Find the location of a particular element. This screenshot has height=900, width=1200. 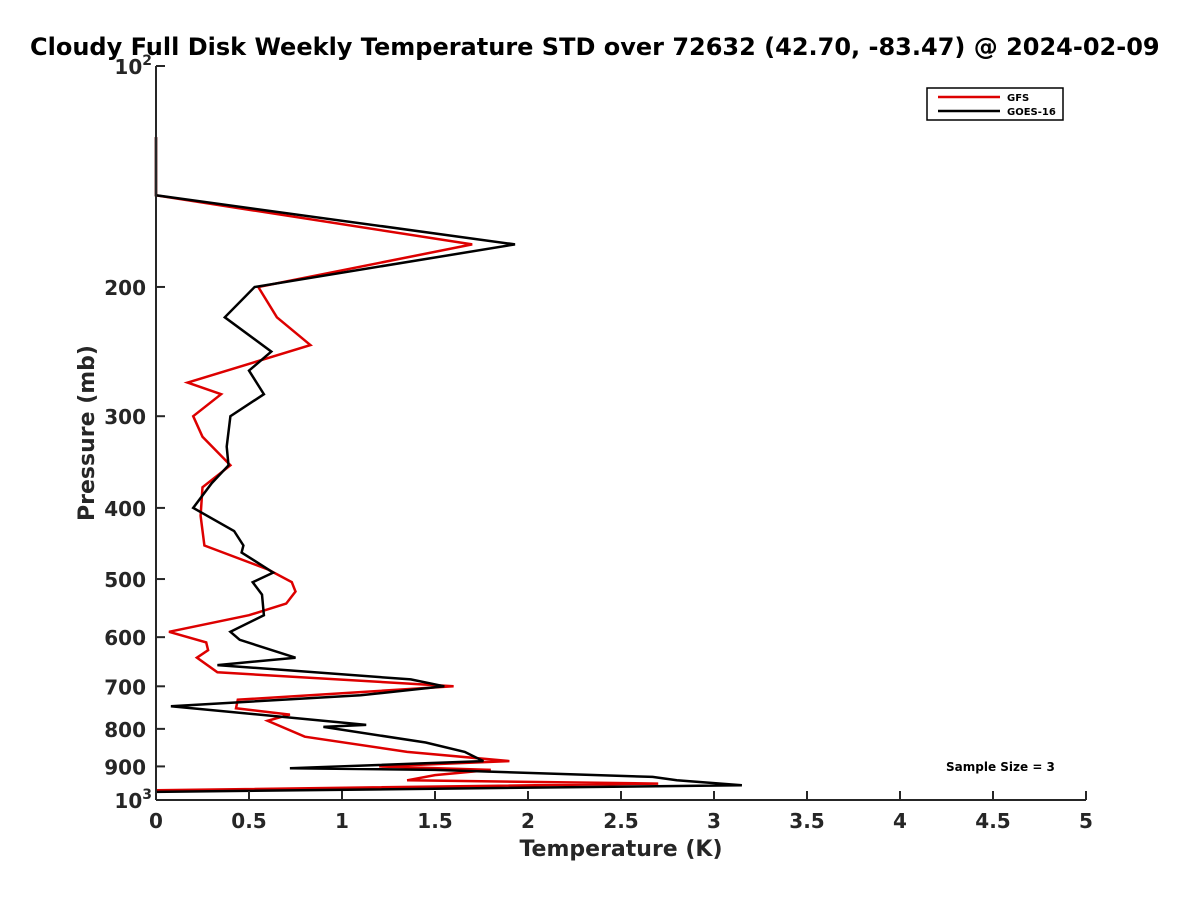

x-tick-label: 2 is located at coordinates (528, 821).